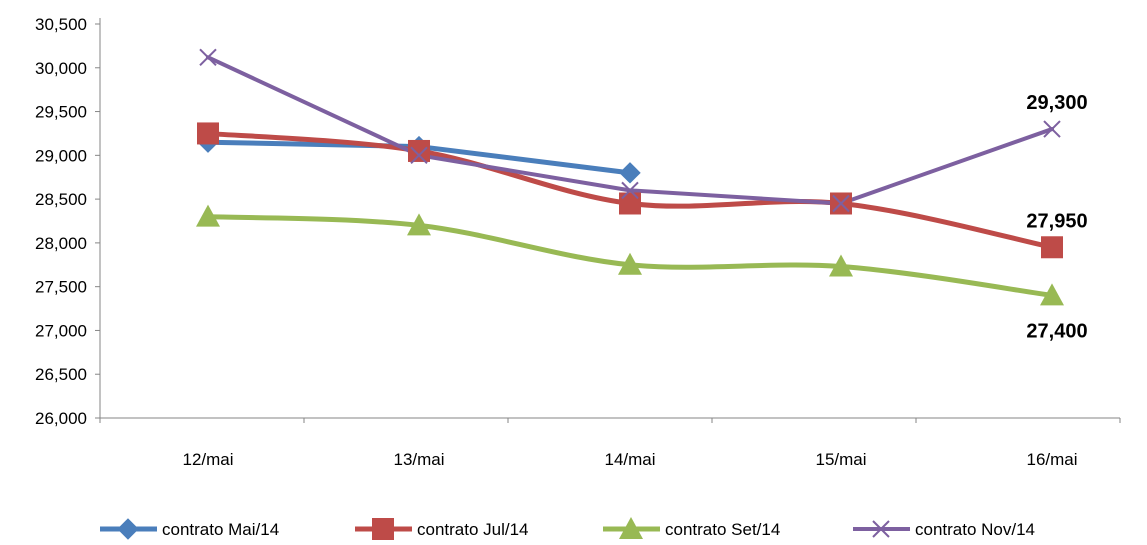 This screenshot has height=545, width=1147. I want to click on x-tick-label: 14/mai, so click(629, 459).